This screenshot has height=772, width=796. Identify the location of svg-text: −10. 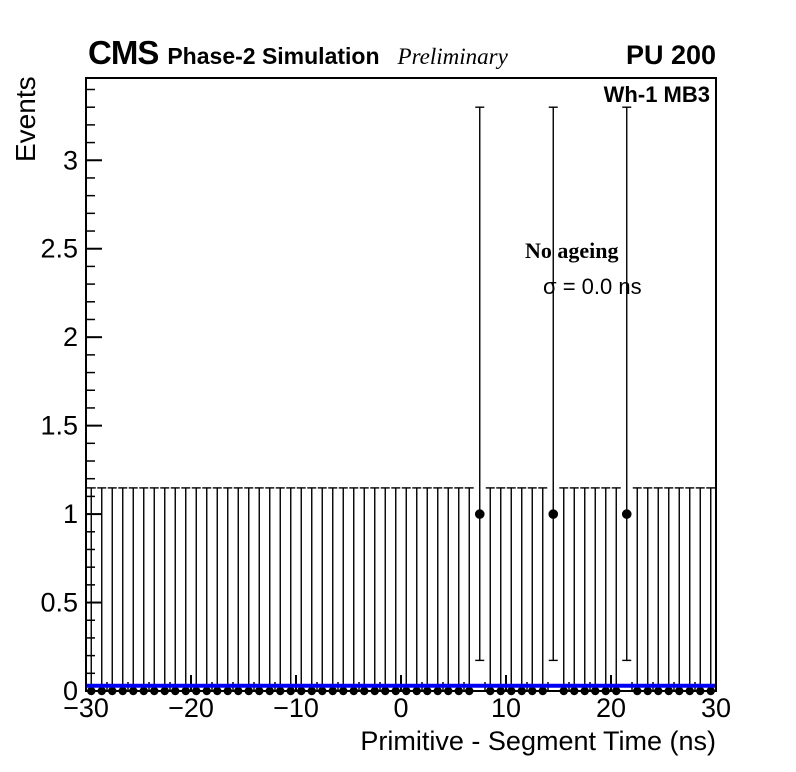
(296, 708).